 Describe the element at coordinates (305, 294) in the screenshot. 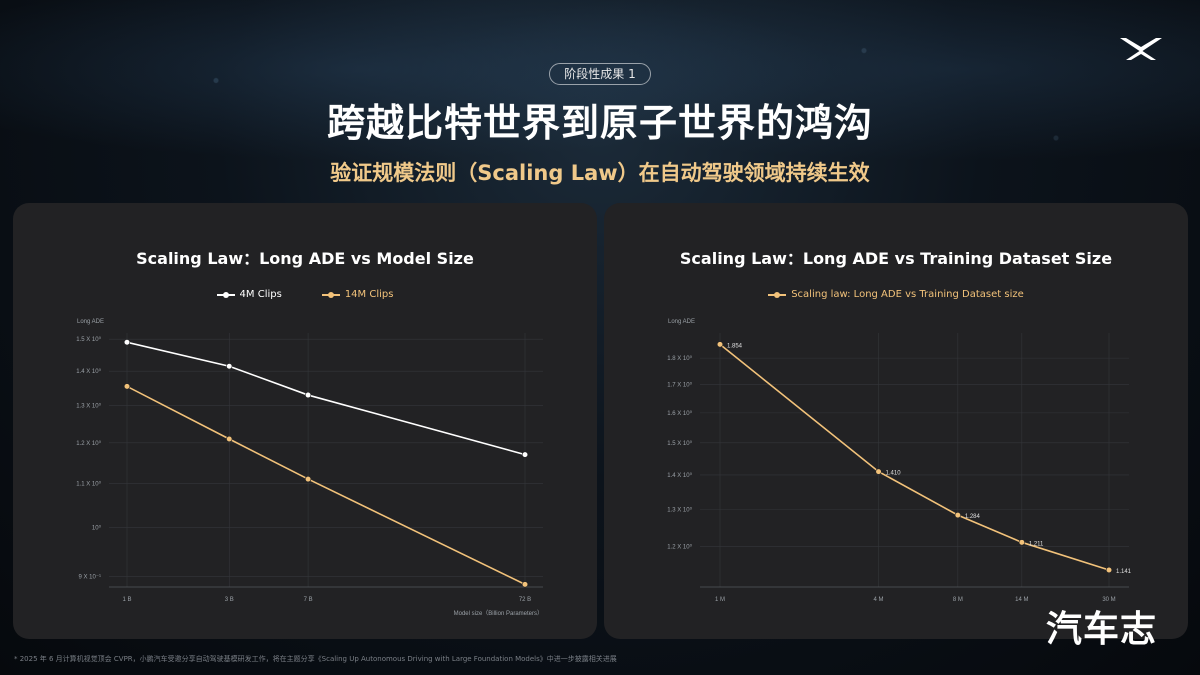

I see `chart-legend: 4M Clips 14M Clips` at that location.